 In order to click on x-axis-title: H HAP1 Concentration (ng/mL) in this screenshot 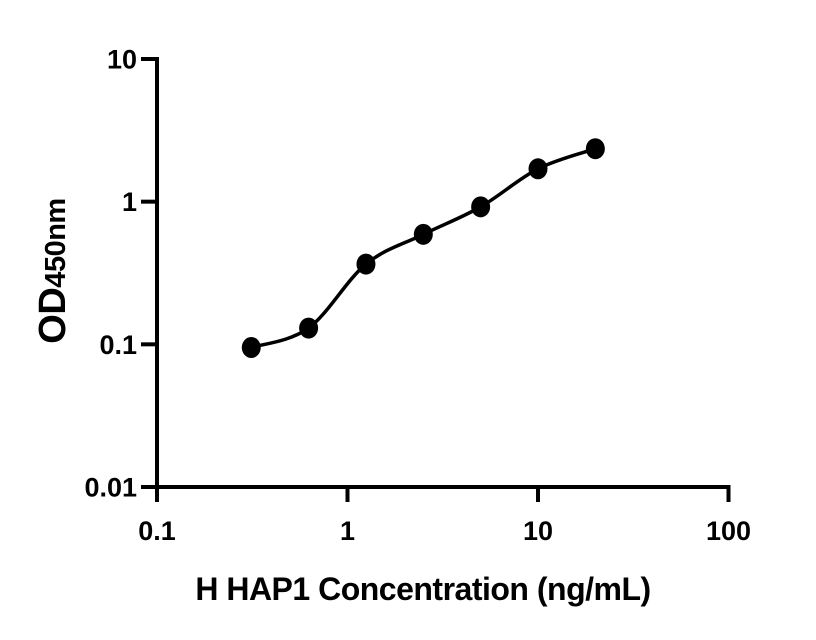, I will do `click(422, 589)`.